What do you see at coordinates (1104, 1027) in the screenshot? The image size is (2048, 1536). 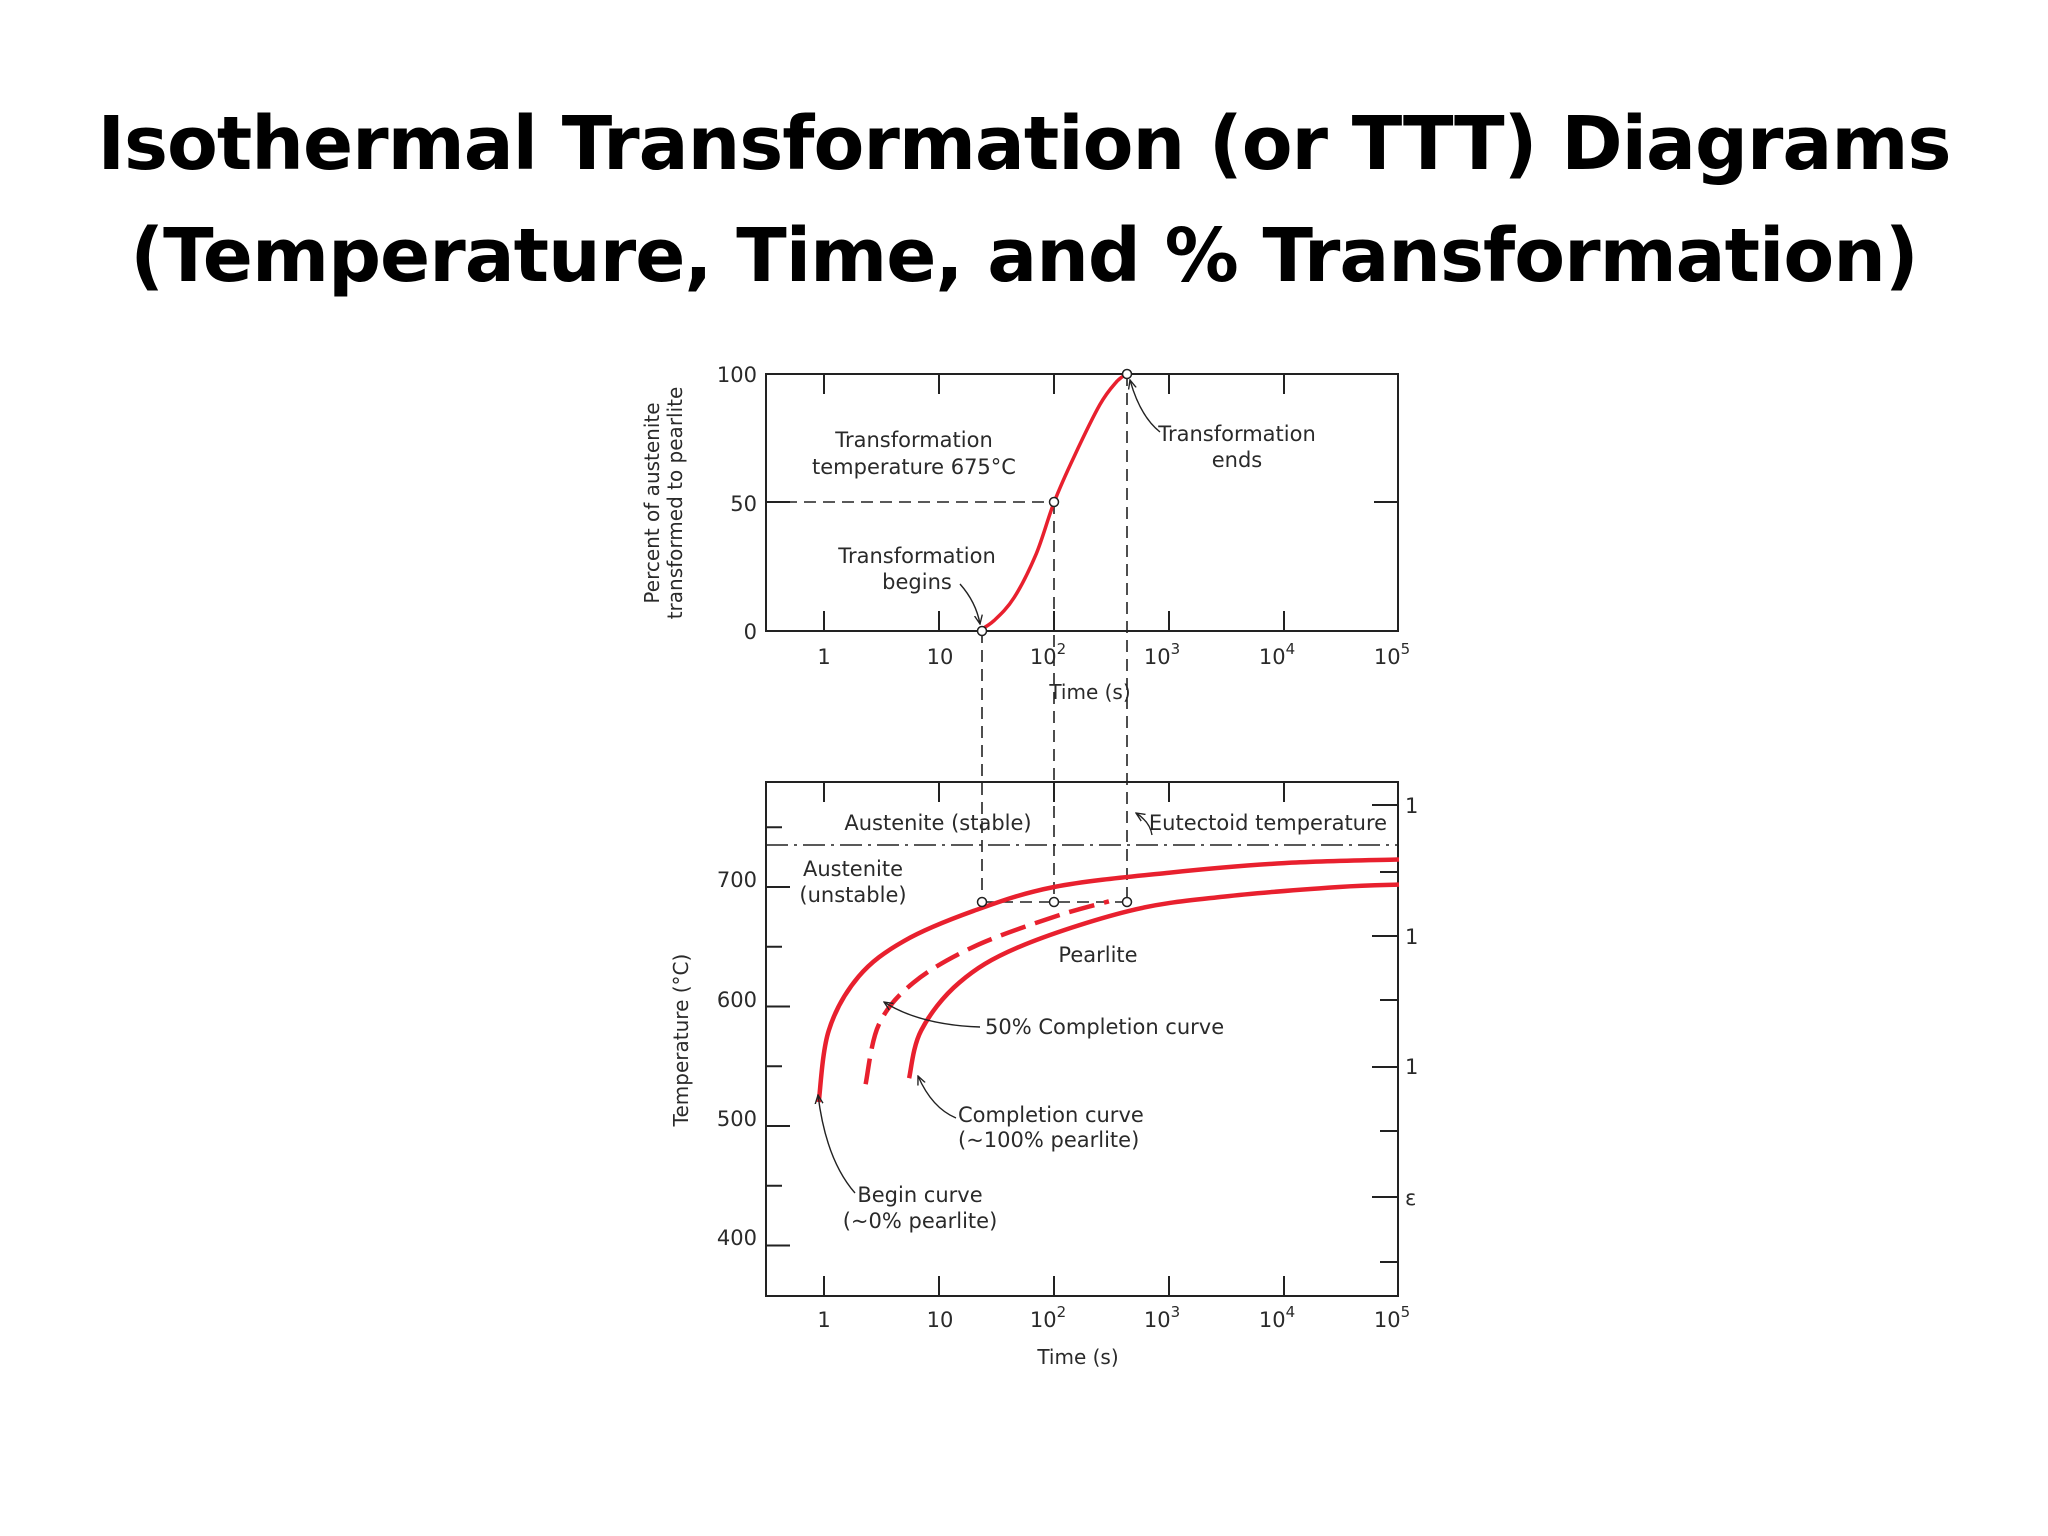 I see `fifty-percent-curve-label: 50% Completion curve` at bounding box center [1104, 1027].